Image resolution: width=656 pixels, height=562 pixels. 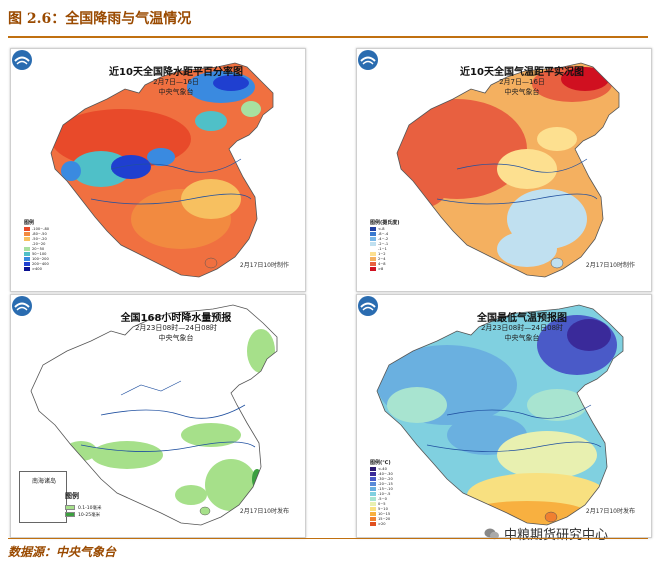 What do you see at coordinates (385, 223) in the screenshot?
I see `legend-title: 图例(摄氏度)` at bounding box center [385, 223].